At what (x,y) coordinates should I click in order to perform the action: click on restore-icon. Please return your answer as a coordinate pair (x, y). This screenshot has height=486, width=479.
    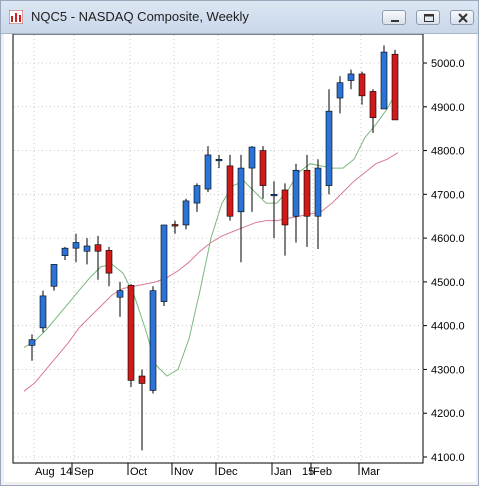
    Looking at the image, I should click on (429, 18).